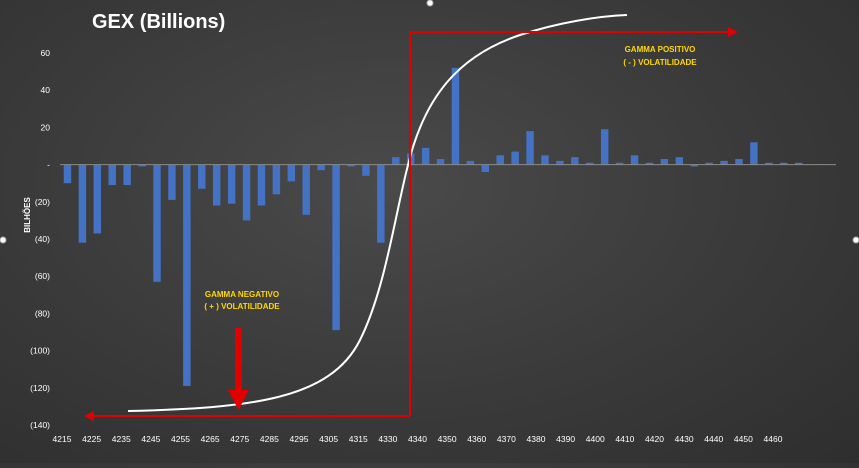 The height and width of the screenshot is (468, 859). What do you see at coordinates (269, 439) in the screenshot?
I see `x-tick-label: 4285` at bounding box center [269, 439].